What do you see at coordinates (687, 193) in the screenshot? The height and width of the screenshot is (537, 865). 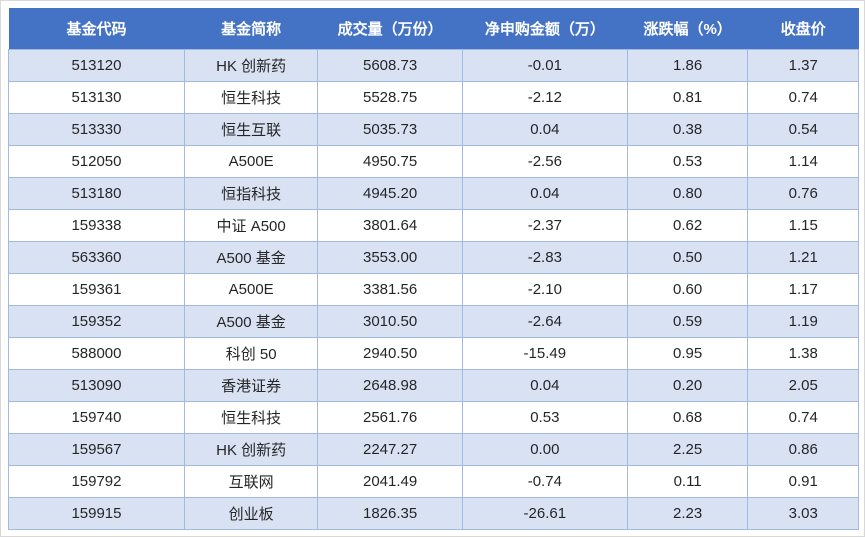 I see `table-cell-change-pct: 0.80` at bounding box center [687, 193].